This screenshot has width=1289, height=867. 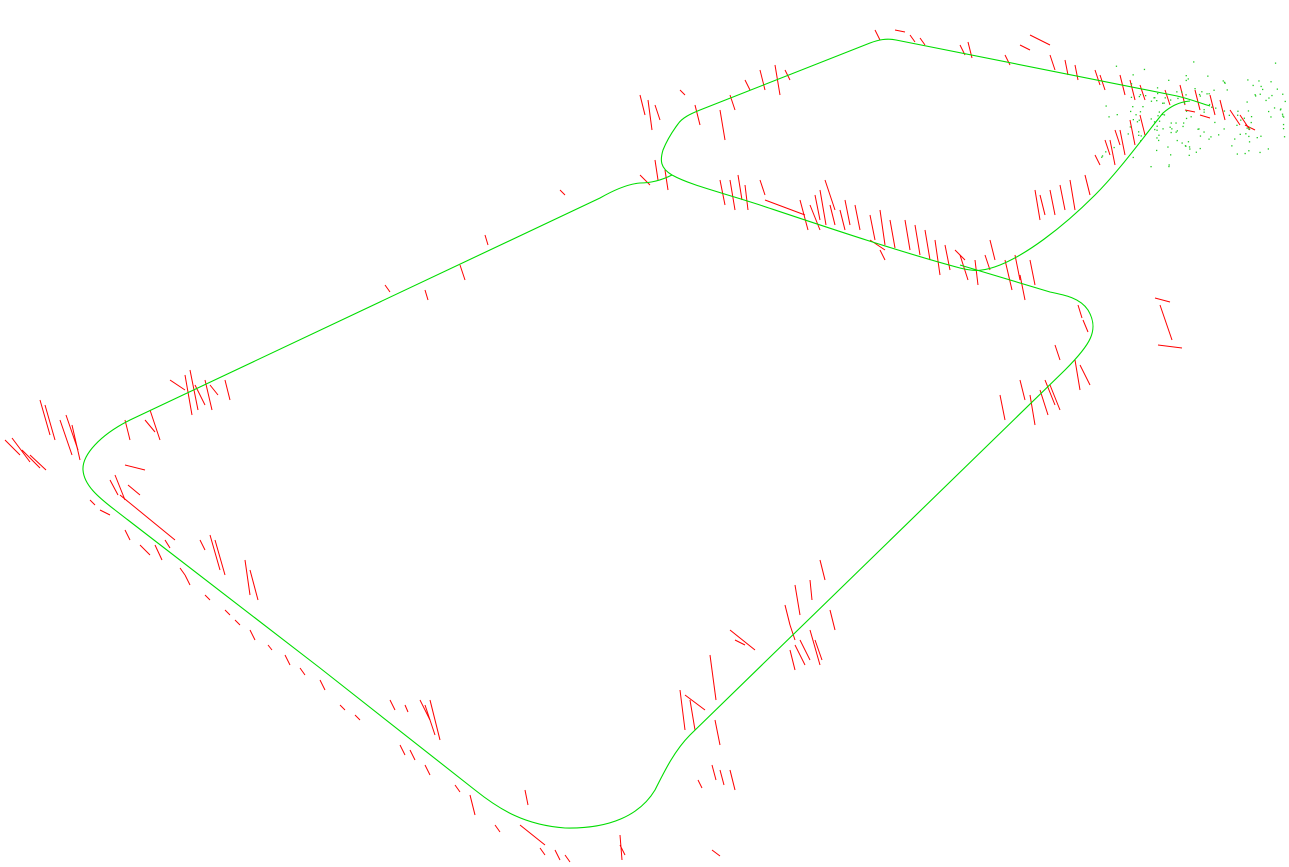 I want to click on point-cloud-cluster, so click(x=1193, y=114).